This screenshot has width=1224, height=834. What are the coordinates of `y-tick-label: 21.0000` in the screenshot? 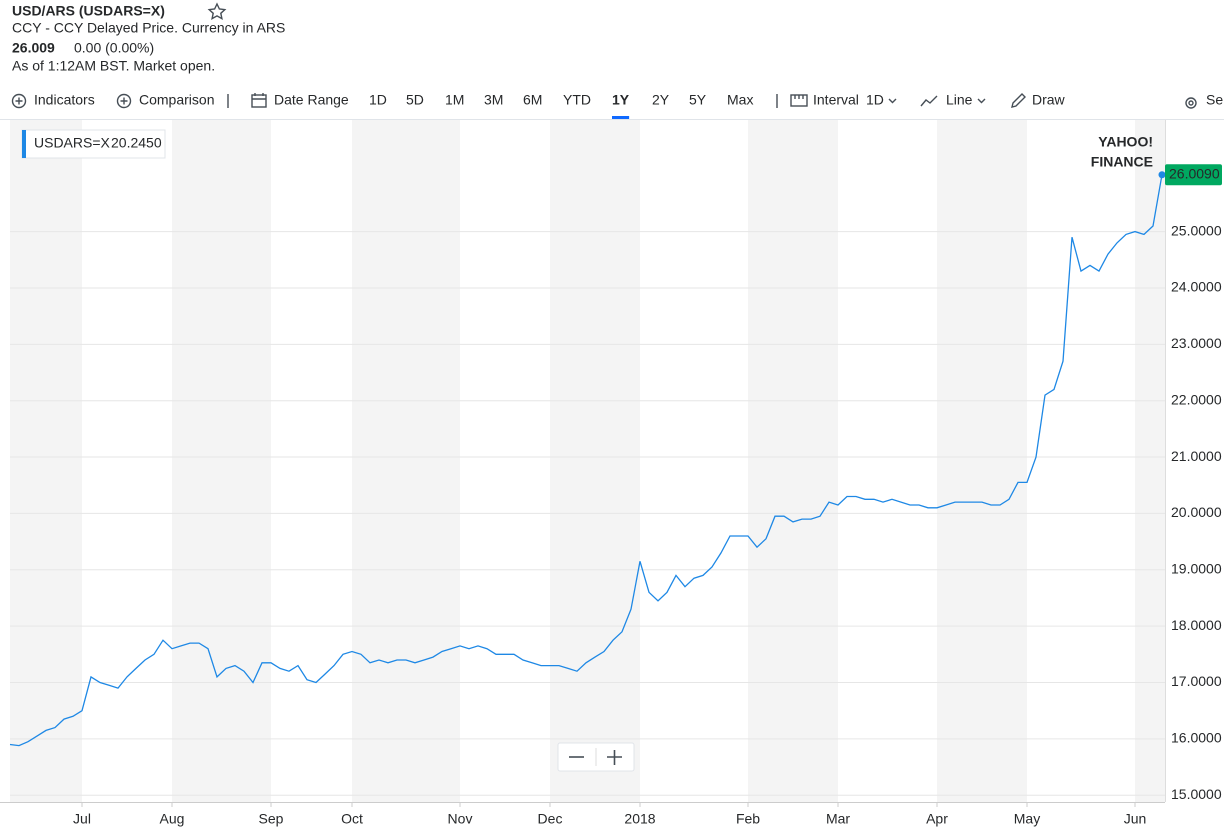 It's located at (1196, 456).